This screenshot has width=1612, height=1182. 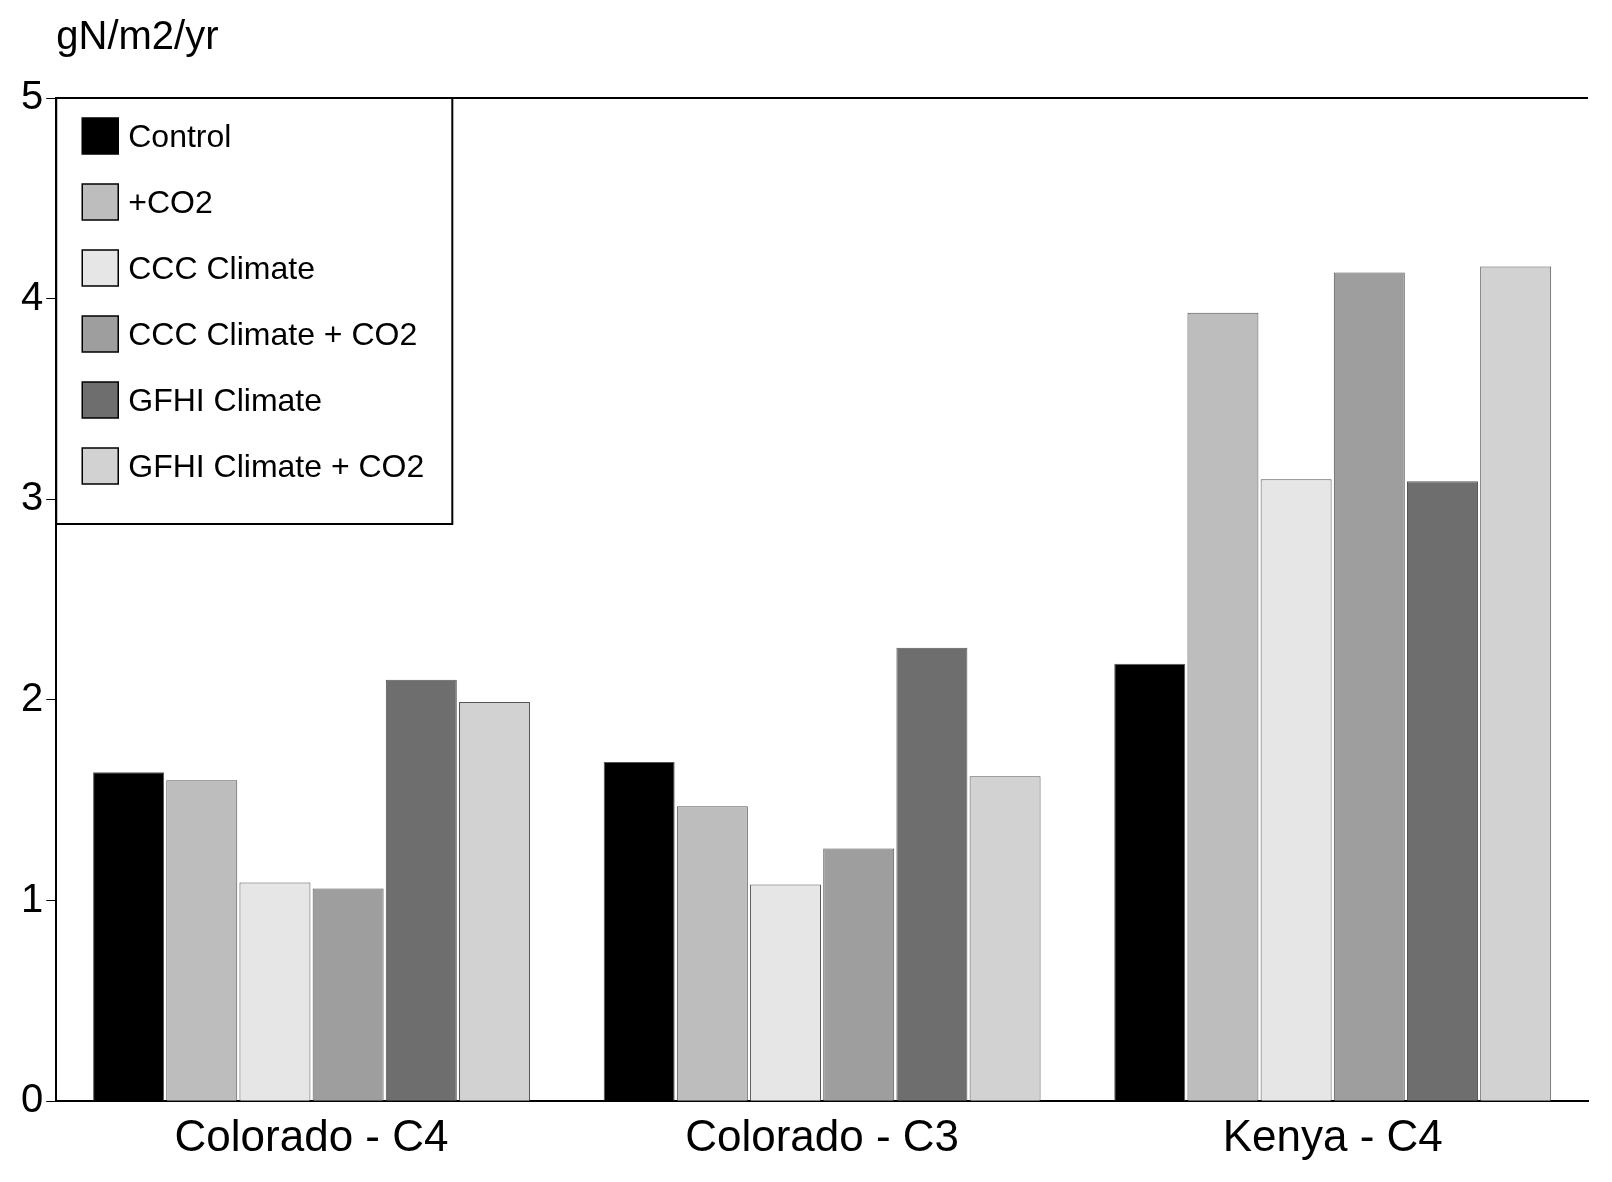 What do you see at coordinates (311, 1135) in the screenshot?
I see `x-tick-label: Colorado - C4` at bounding box center [311, 1135].